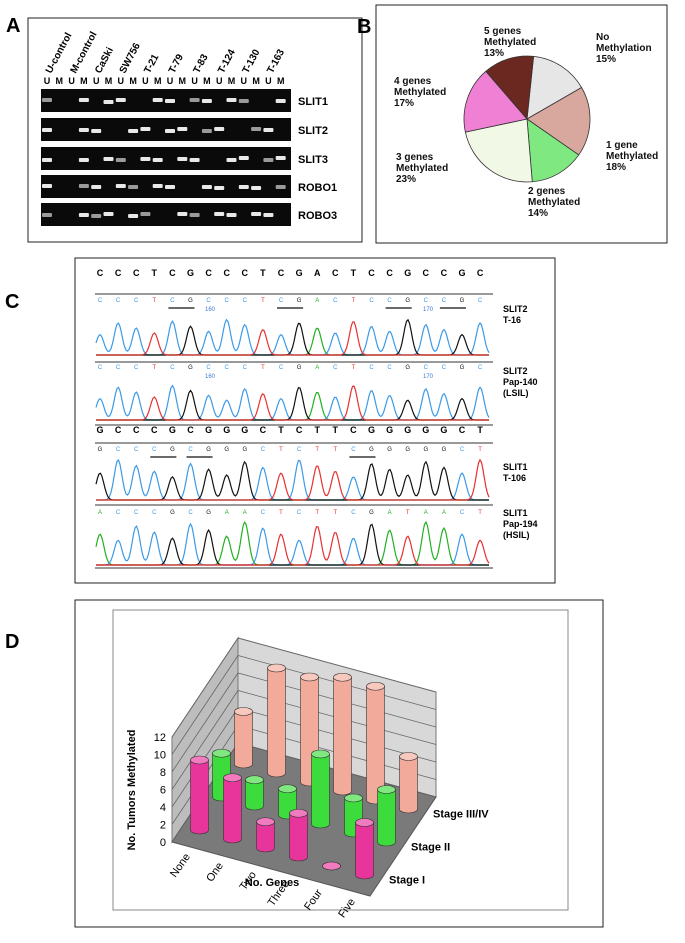 This screenshot has width=685, height=943. Describe the element at coordinates (313, 131) in the screenshot. I see `gene-label: SLIT2` at that location.